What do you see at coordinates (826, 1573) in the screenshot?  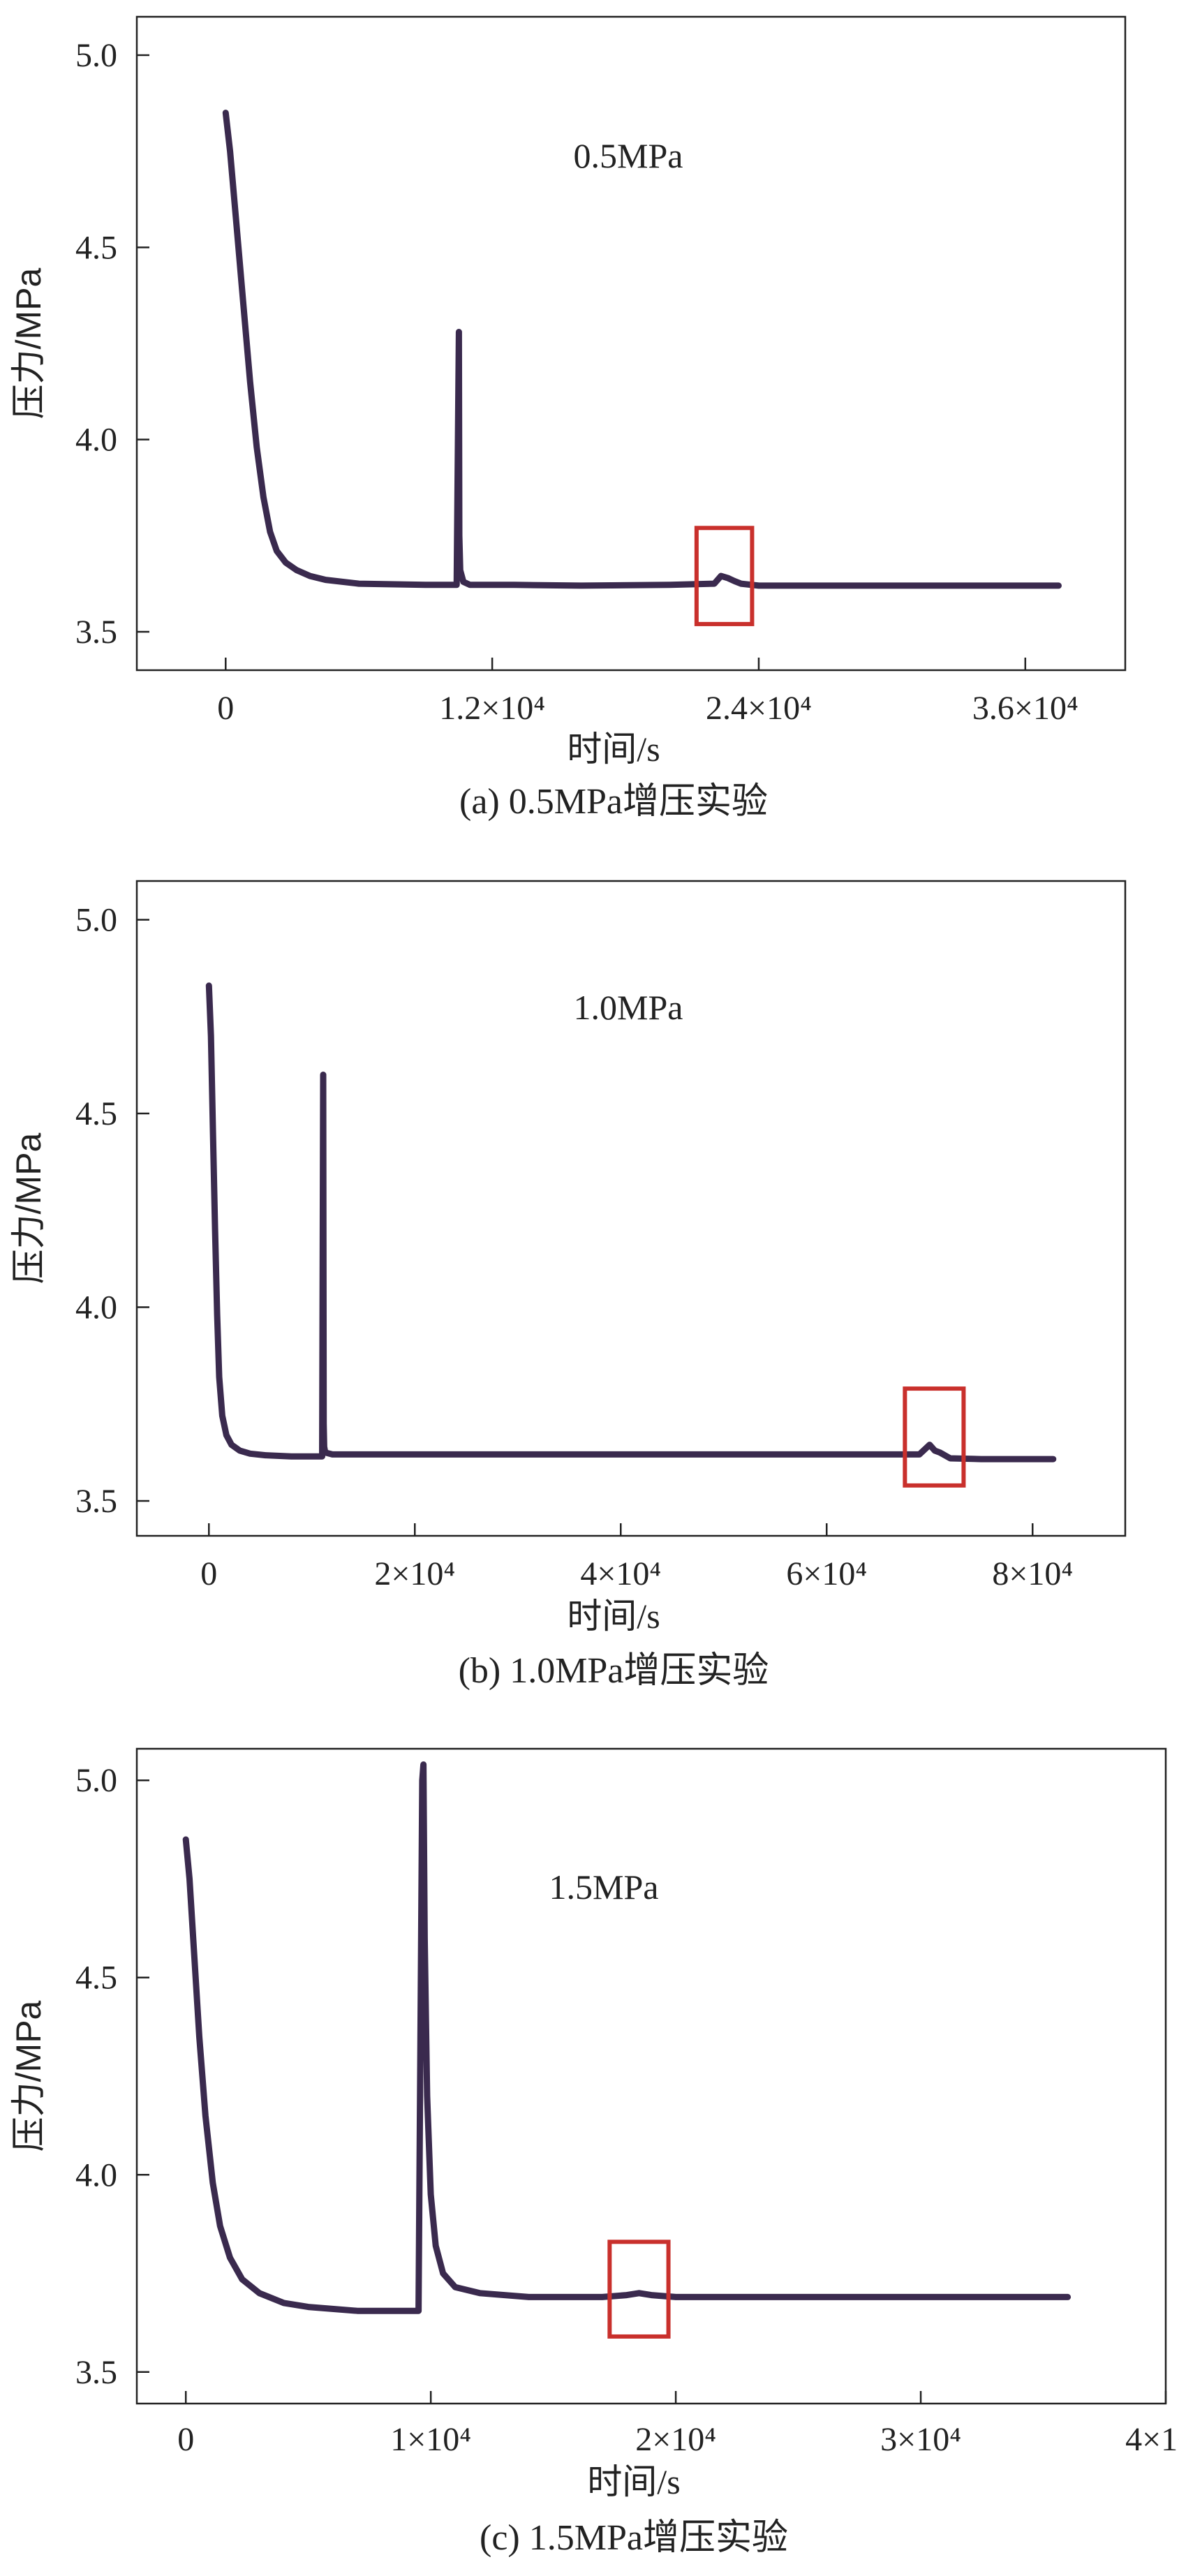 I see `x-tick-label: 6×10⁴` at bounding box center [826, 1573].